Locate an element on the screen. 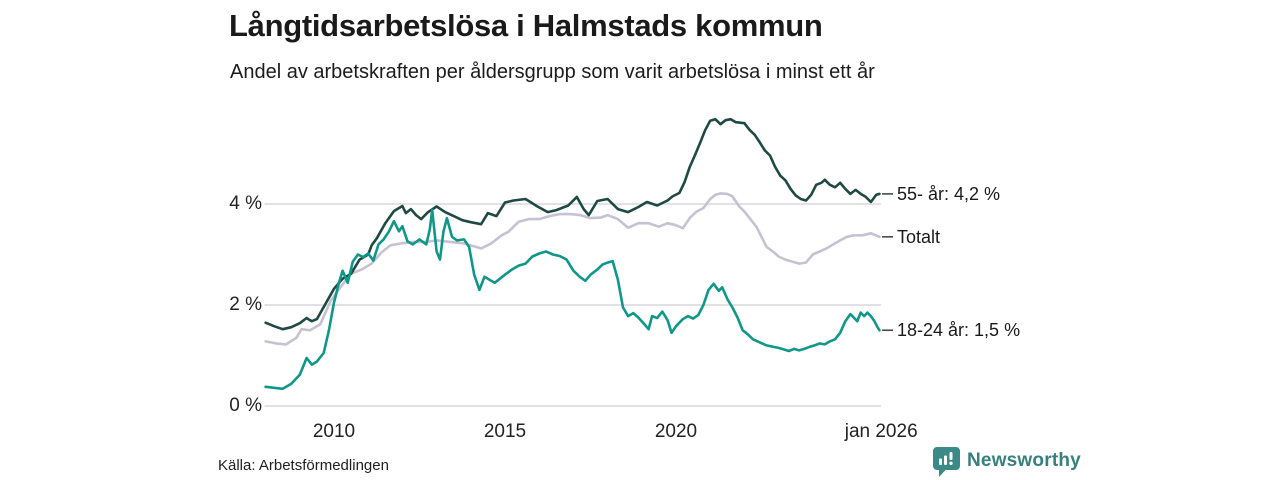 This screenshot has height=480, width=1280. x-axis-tick-label: jan 2026 is located at coordinates (881, 431).